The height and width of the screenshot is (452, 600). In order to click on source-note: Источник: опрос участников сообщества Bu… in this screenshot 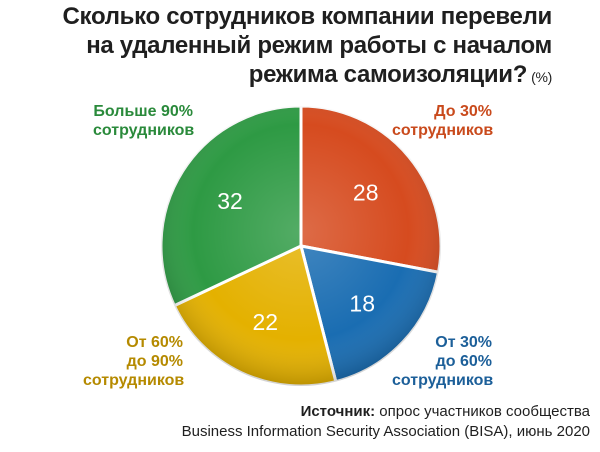, I will do `click(295, 422)`.